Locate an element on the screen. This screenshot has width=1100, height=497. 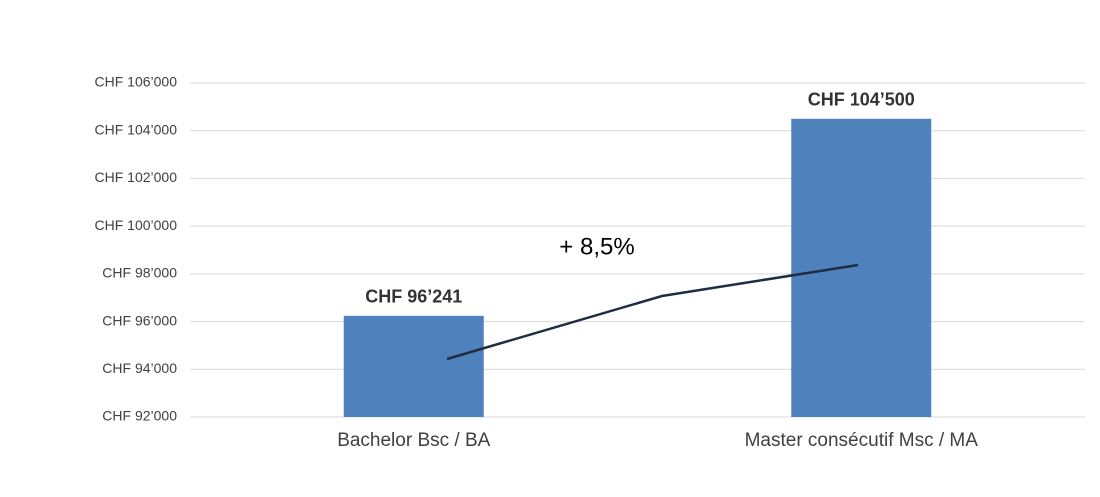
y-tick-label: CHF 94’000 is located at coordinates (139, 368).